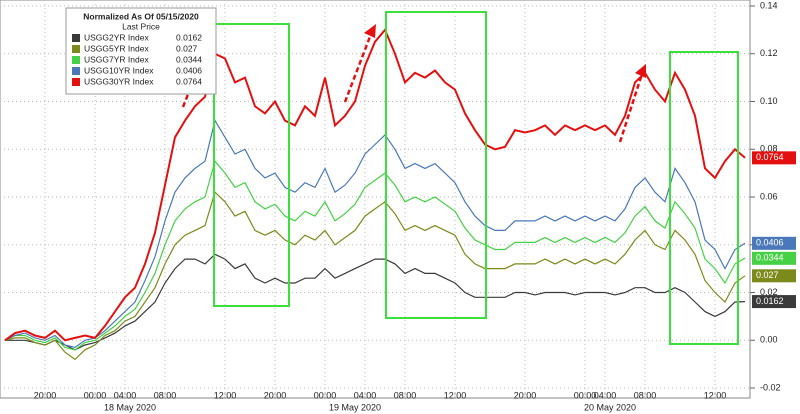 Image resolution: width=800 pixels, height=414 pixels. What do you see at coordinates (769, 5) in the screenshot?
I see `y-tick-label: 0.14` at bounding box center [769, 5].